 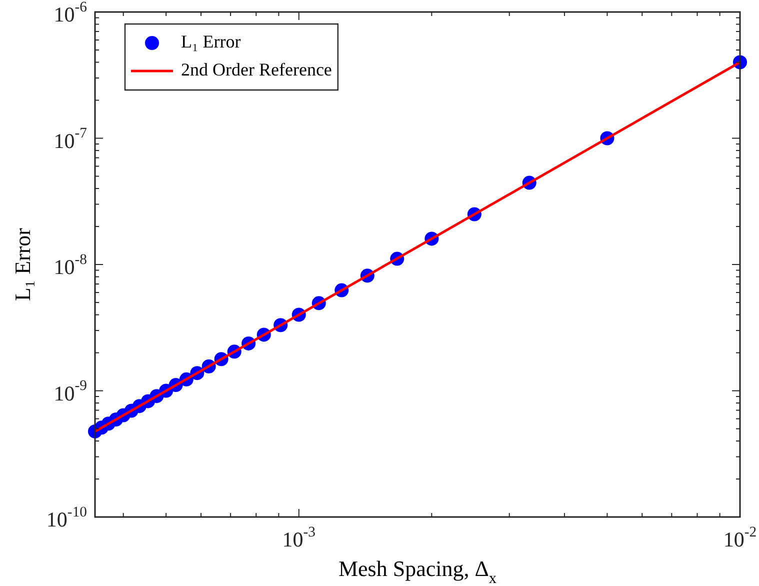 I want to click on y-axis-title: L₁ Error, so click(x=22, y=264).